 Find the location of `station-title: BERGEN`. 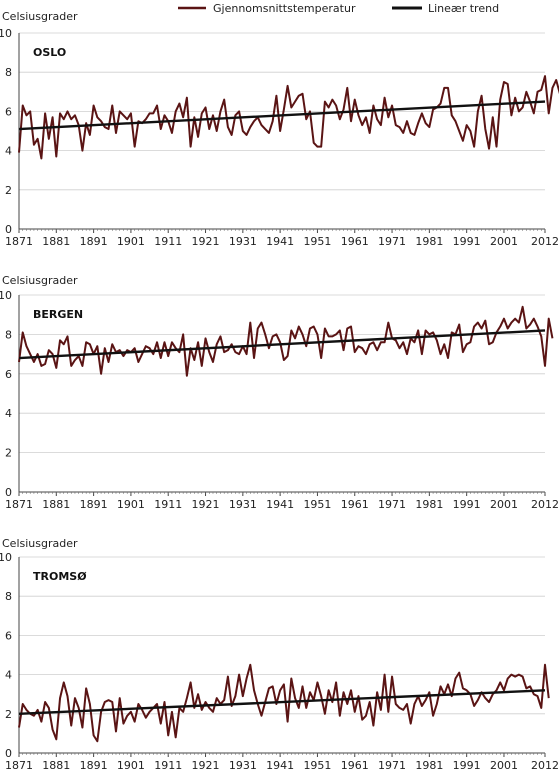

station-title: BERGEN is located at coordinates (58, 314).